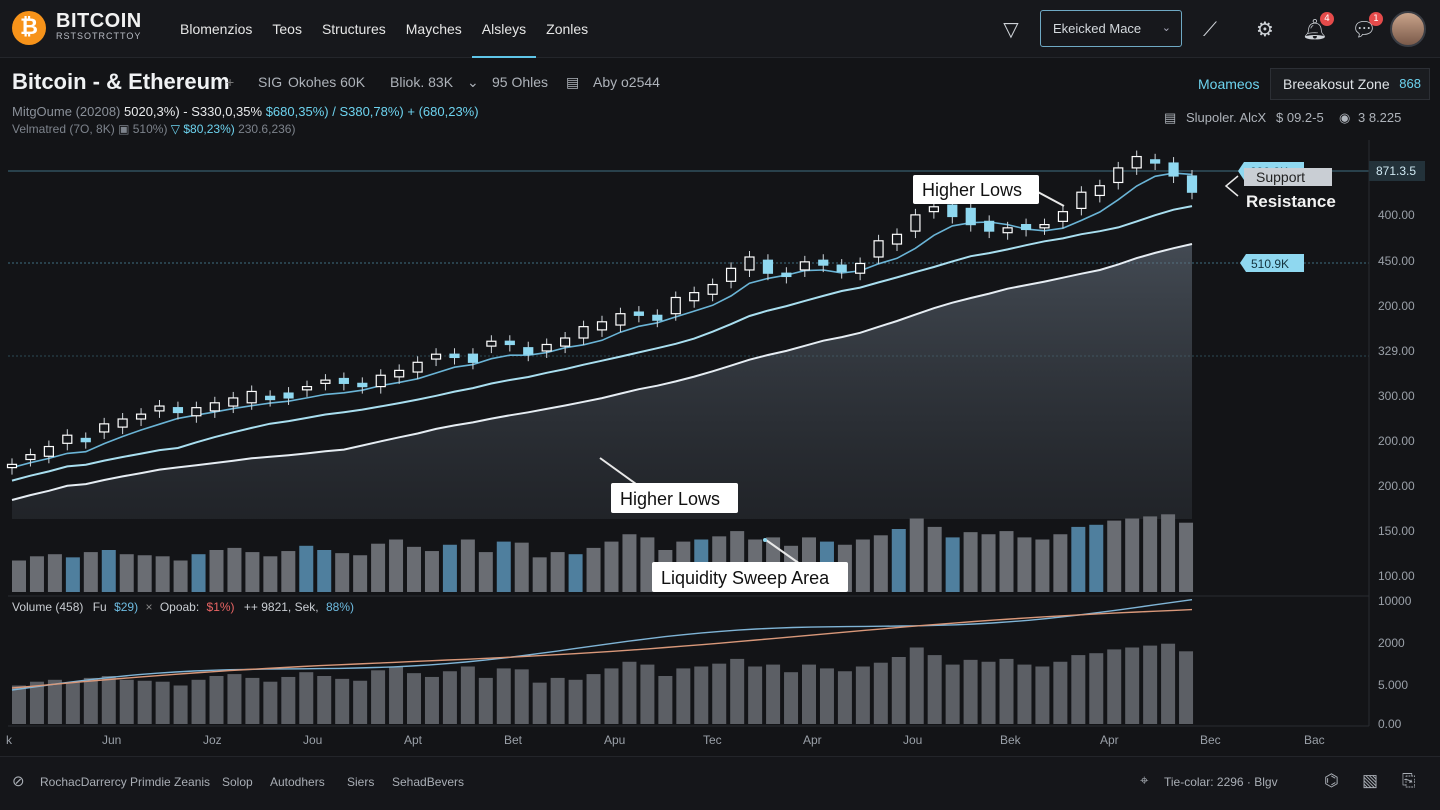  I want to click on nav-item-teos: Teos, so click(287, 29).